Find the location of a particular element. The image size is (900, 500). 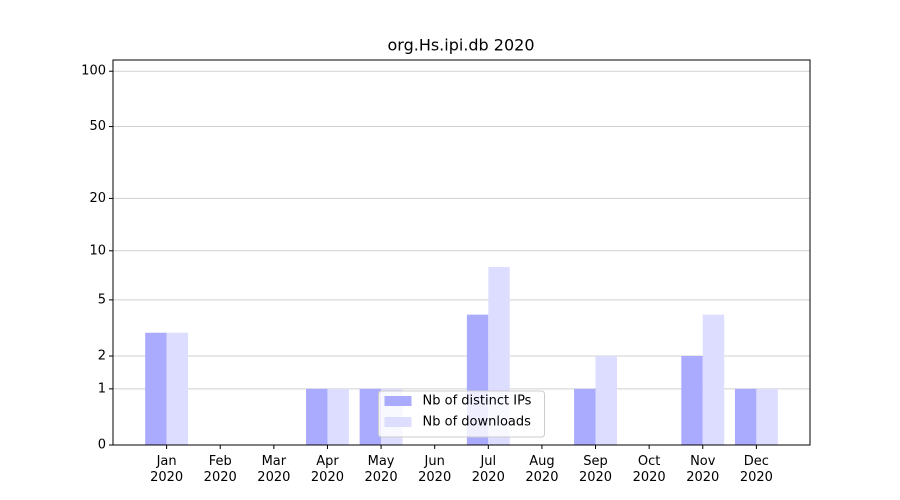

x-tick-label: Apr 2020 is located at coordinates (327, 469).